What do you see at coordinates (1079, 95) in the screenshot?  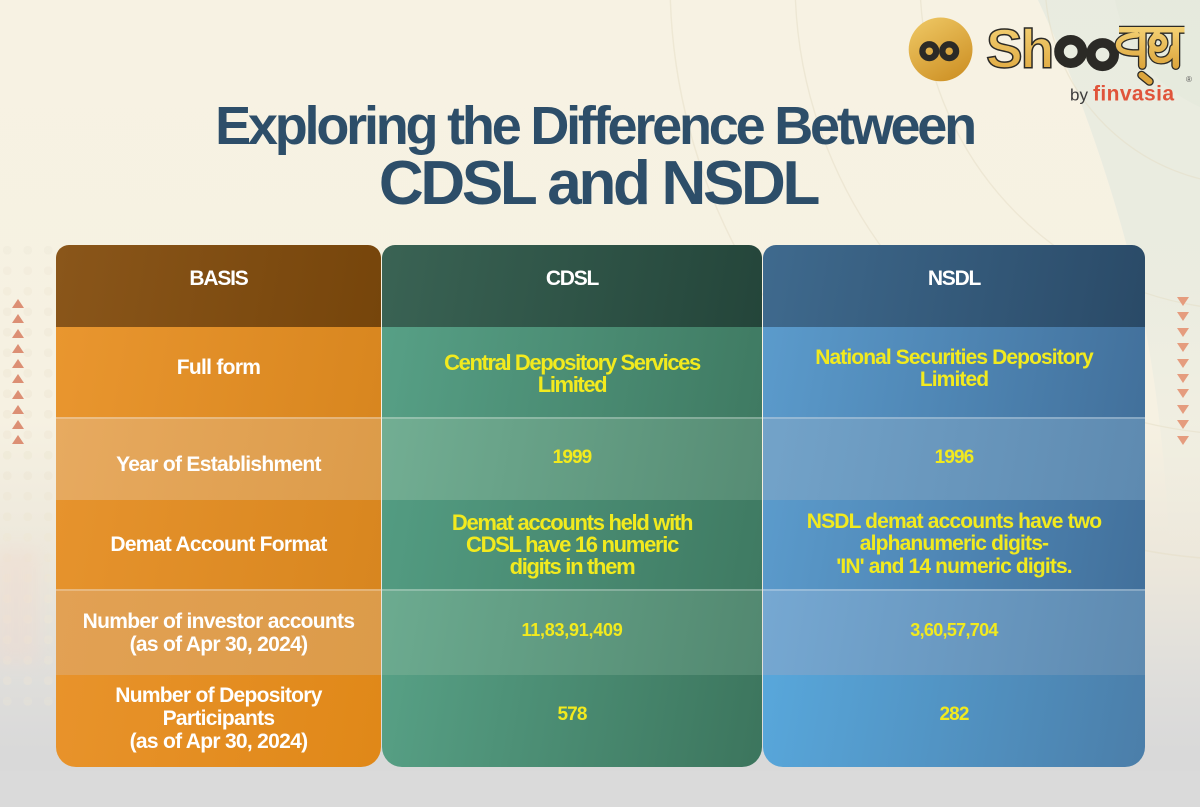 I see `svg-text: by` at bounding box center [1079, 95].